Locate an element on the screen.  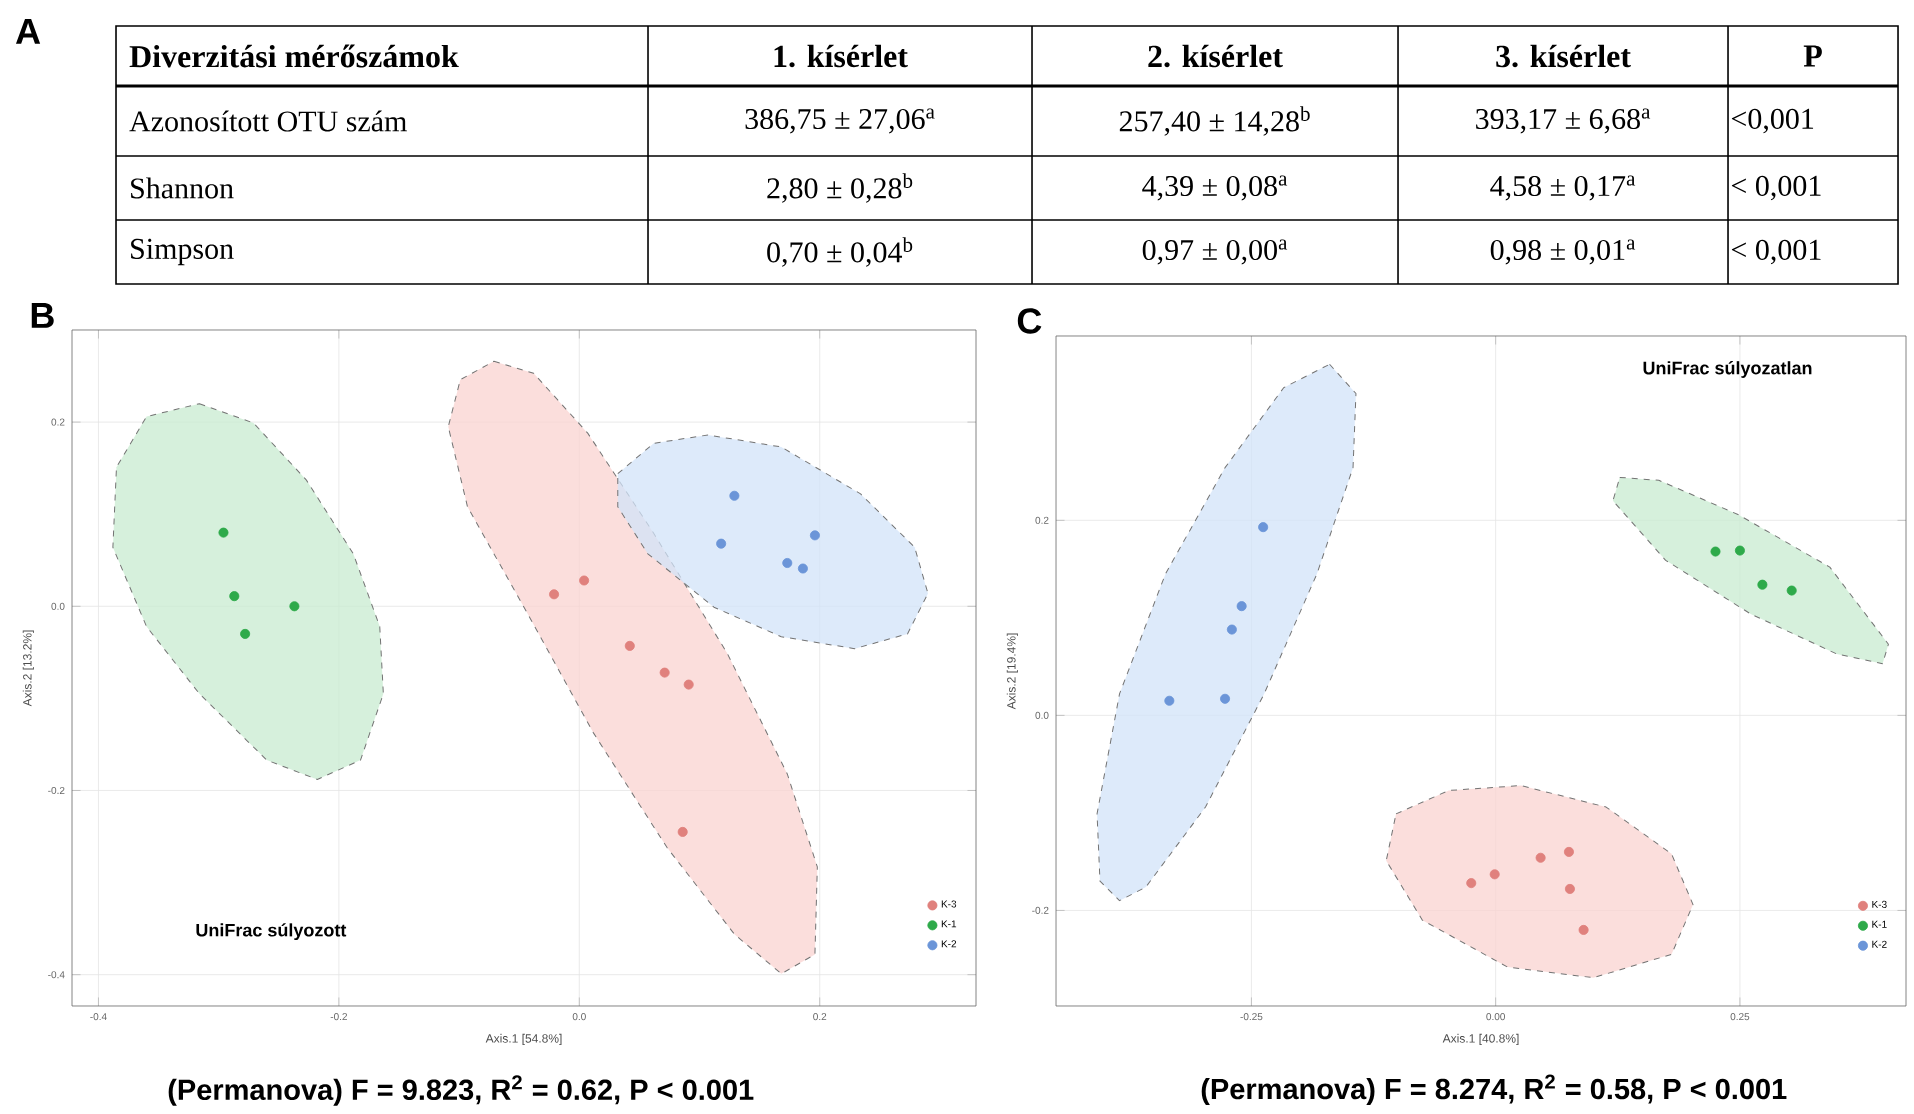
text: 0,97 ± 0,00$^{a}$ is located at coordinates (1215, 252).